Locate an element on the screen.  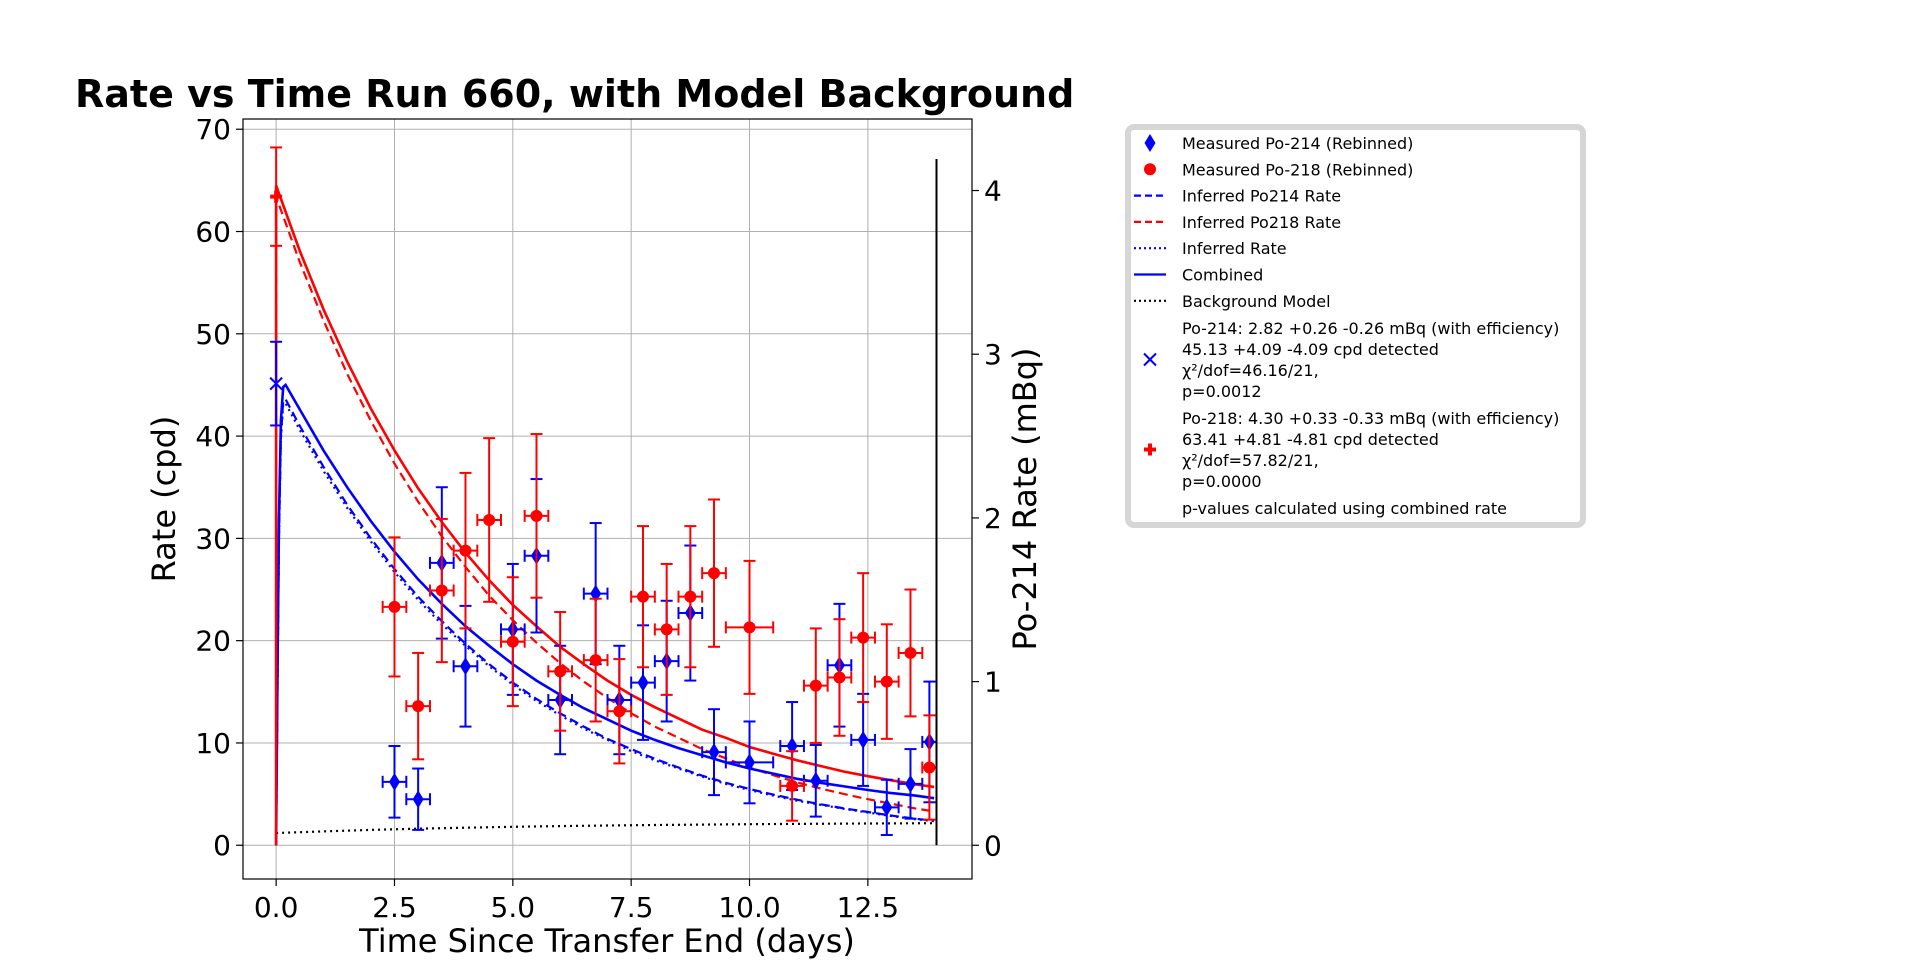
y2-tick-label: 3 is located at coordinates (993, 354).